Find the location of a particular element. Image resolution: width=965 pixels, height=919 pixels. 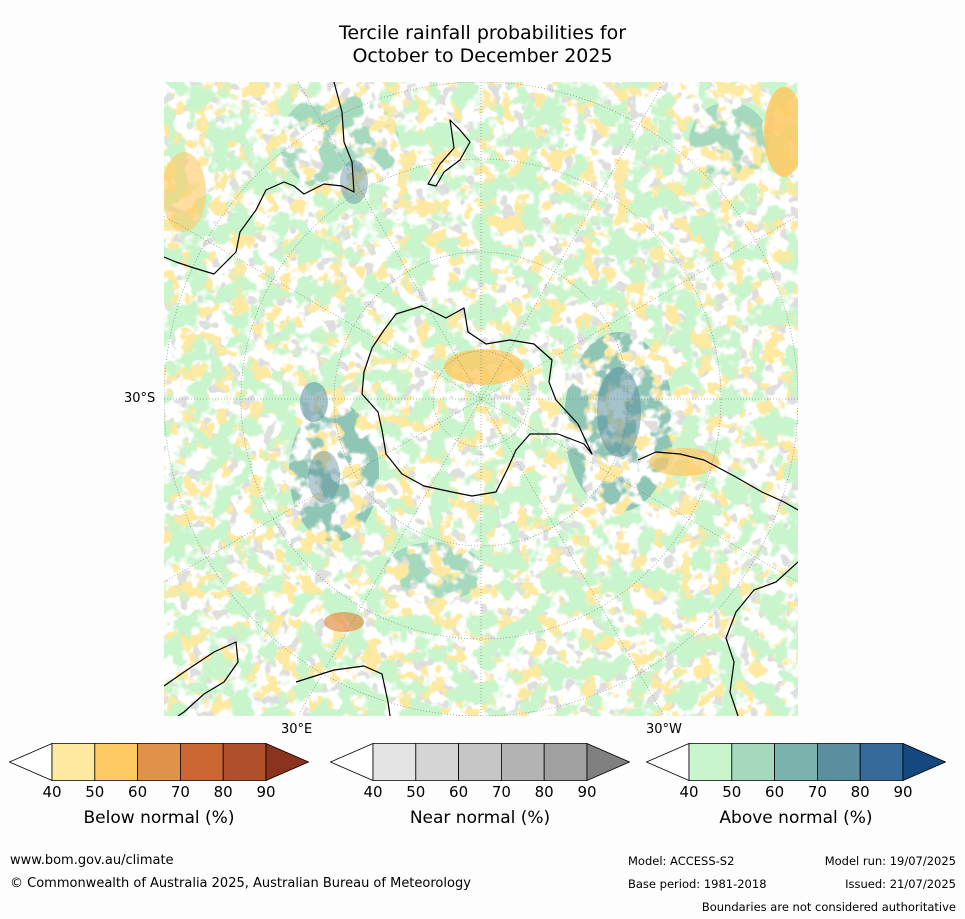

above-normal-colorbar is located at coordinates (796, 762).